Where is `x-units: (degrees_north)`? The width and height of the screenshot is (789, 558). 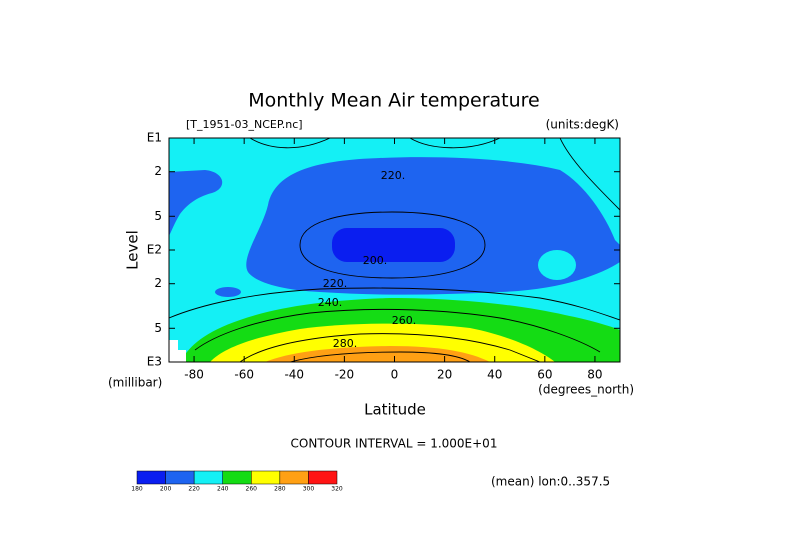
x-units: (degrees_north) is located at coordinates (586, 390).